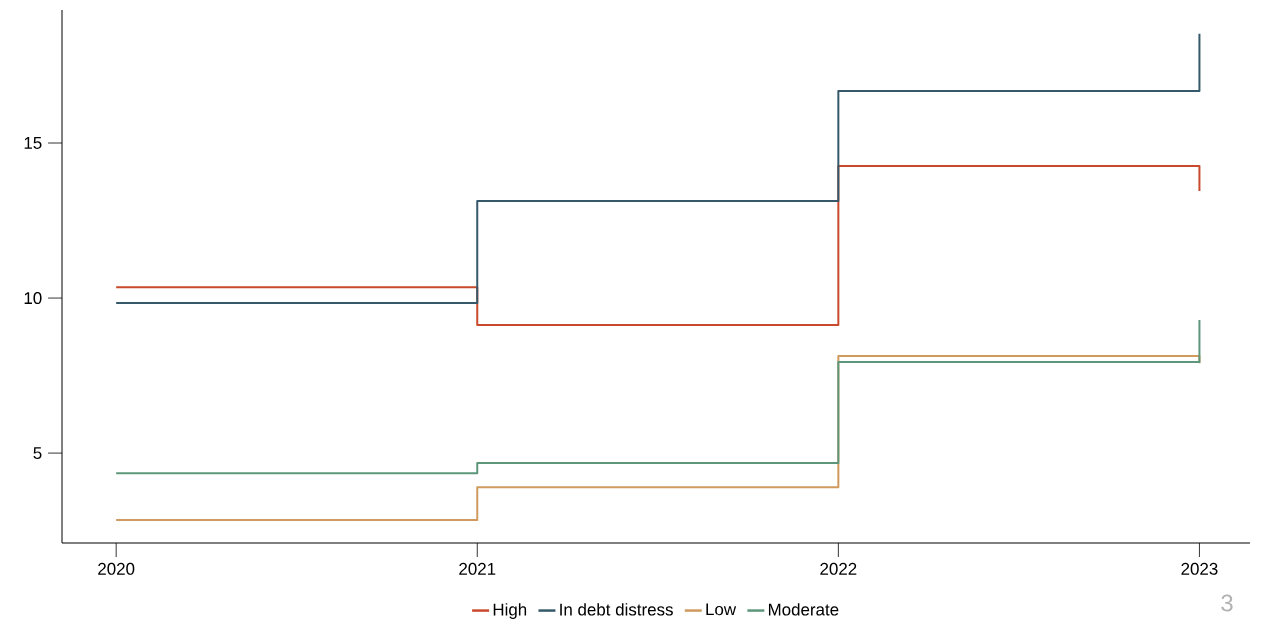 The image size is (1271, 629). What do you see at coordinates (477, 568) in the screenshot?
I see `x-tick-label: 2021` at bounding box center [477, 568].